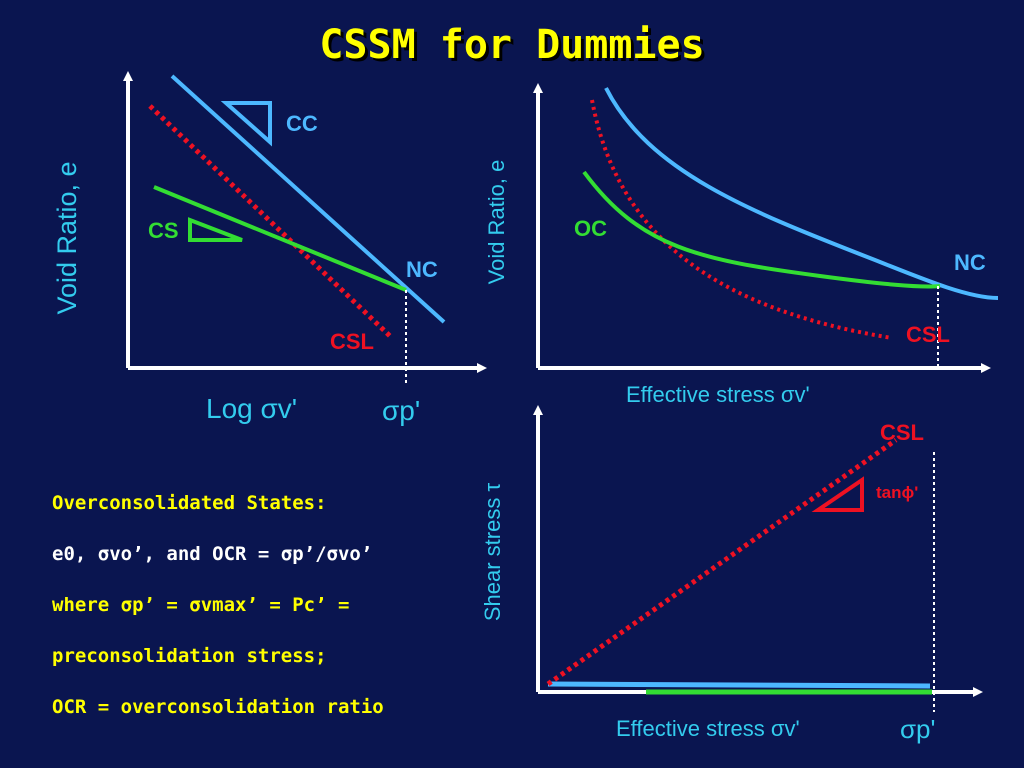  Describe the element at coordinates (739, 685) in the screenshot. I see `rb-nc-line` at that location.